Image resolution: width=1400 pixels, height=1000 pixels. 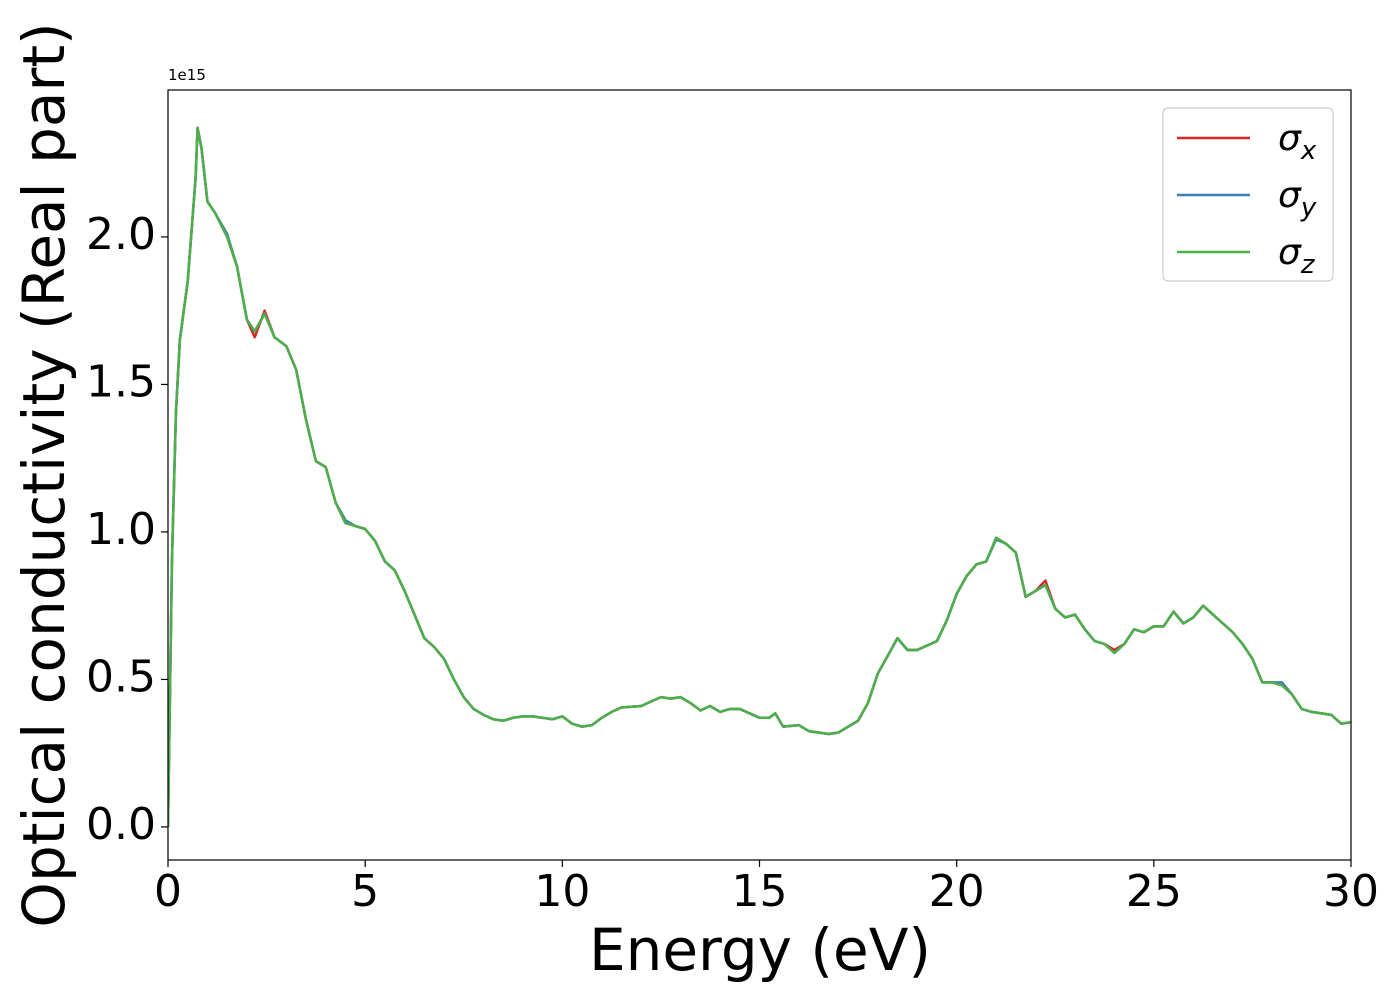 What do you see at coordinates (957, 891) in the screenshot?
I see `x-tick-label: 20` at bounding box center [957, 891].